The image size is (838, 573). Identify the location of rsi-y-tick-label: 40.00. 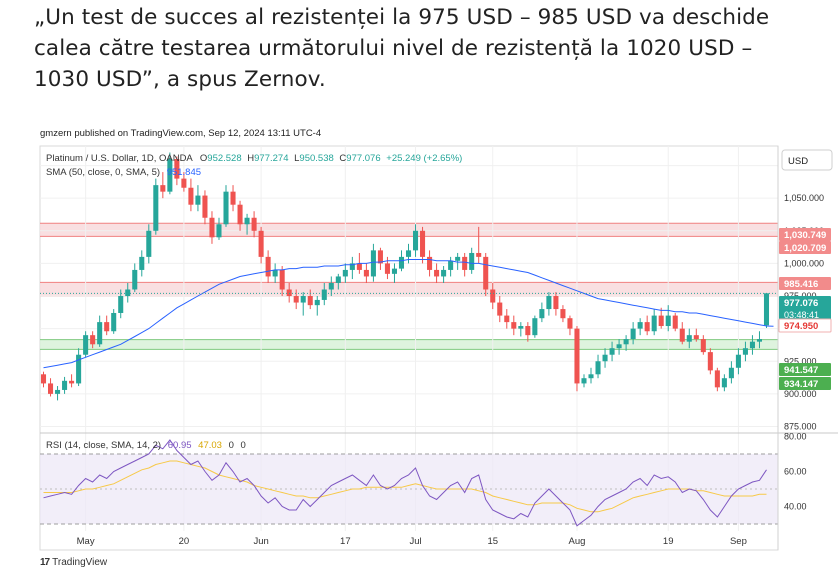
(795, 507).